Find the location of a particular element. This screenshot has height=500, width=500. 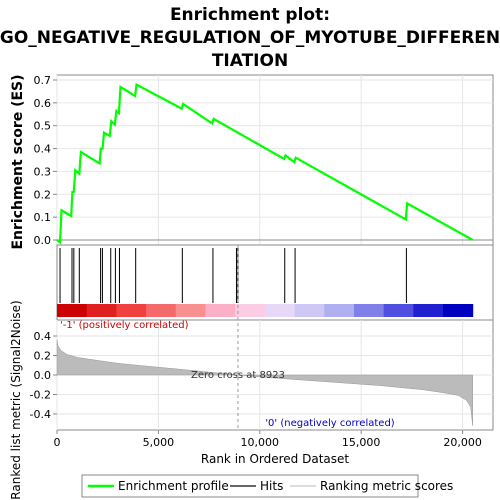

rank-colorbar is located at coordinates (265, 310).